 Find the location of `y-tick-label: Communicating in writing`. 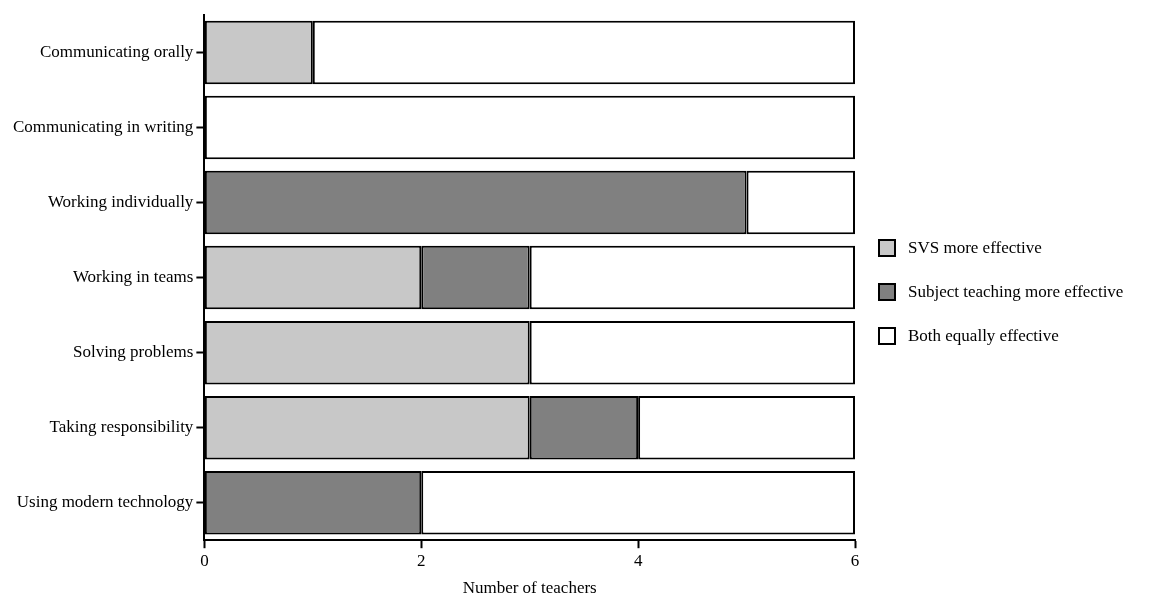

y-tick-label: Communicating in writing is located at coordinates (103, 127).